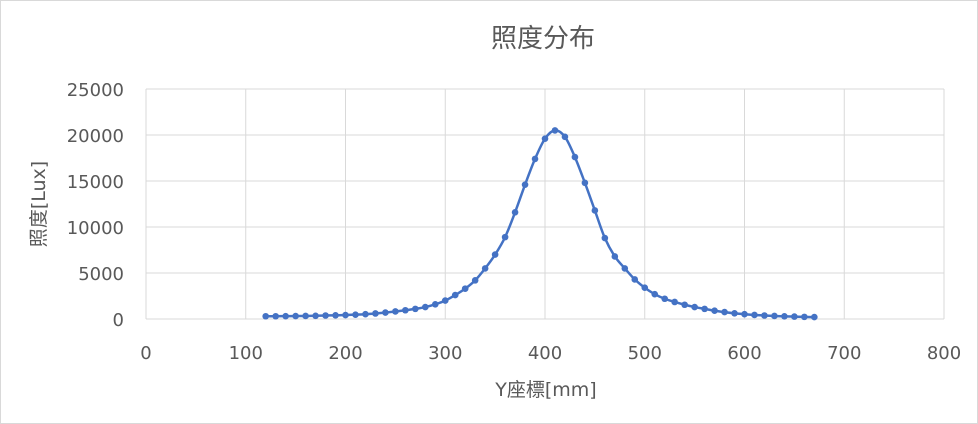 The width and height of the screenshot is (978, 424). What do you see at coordinates (95, 182) in the screenshot?
I see `y-tick-label: 15000` at bounding box center [95, 182].